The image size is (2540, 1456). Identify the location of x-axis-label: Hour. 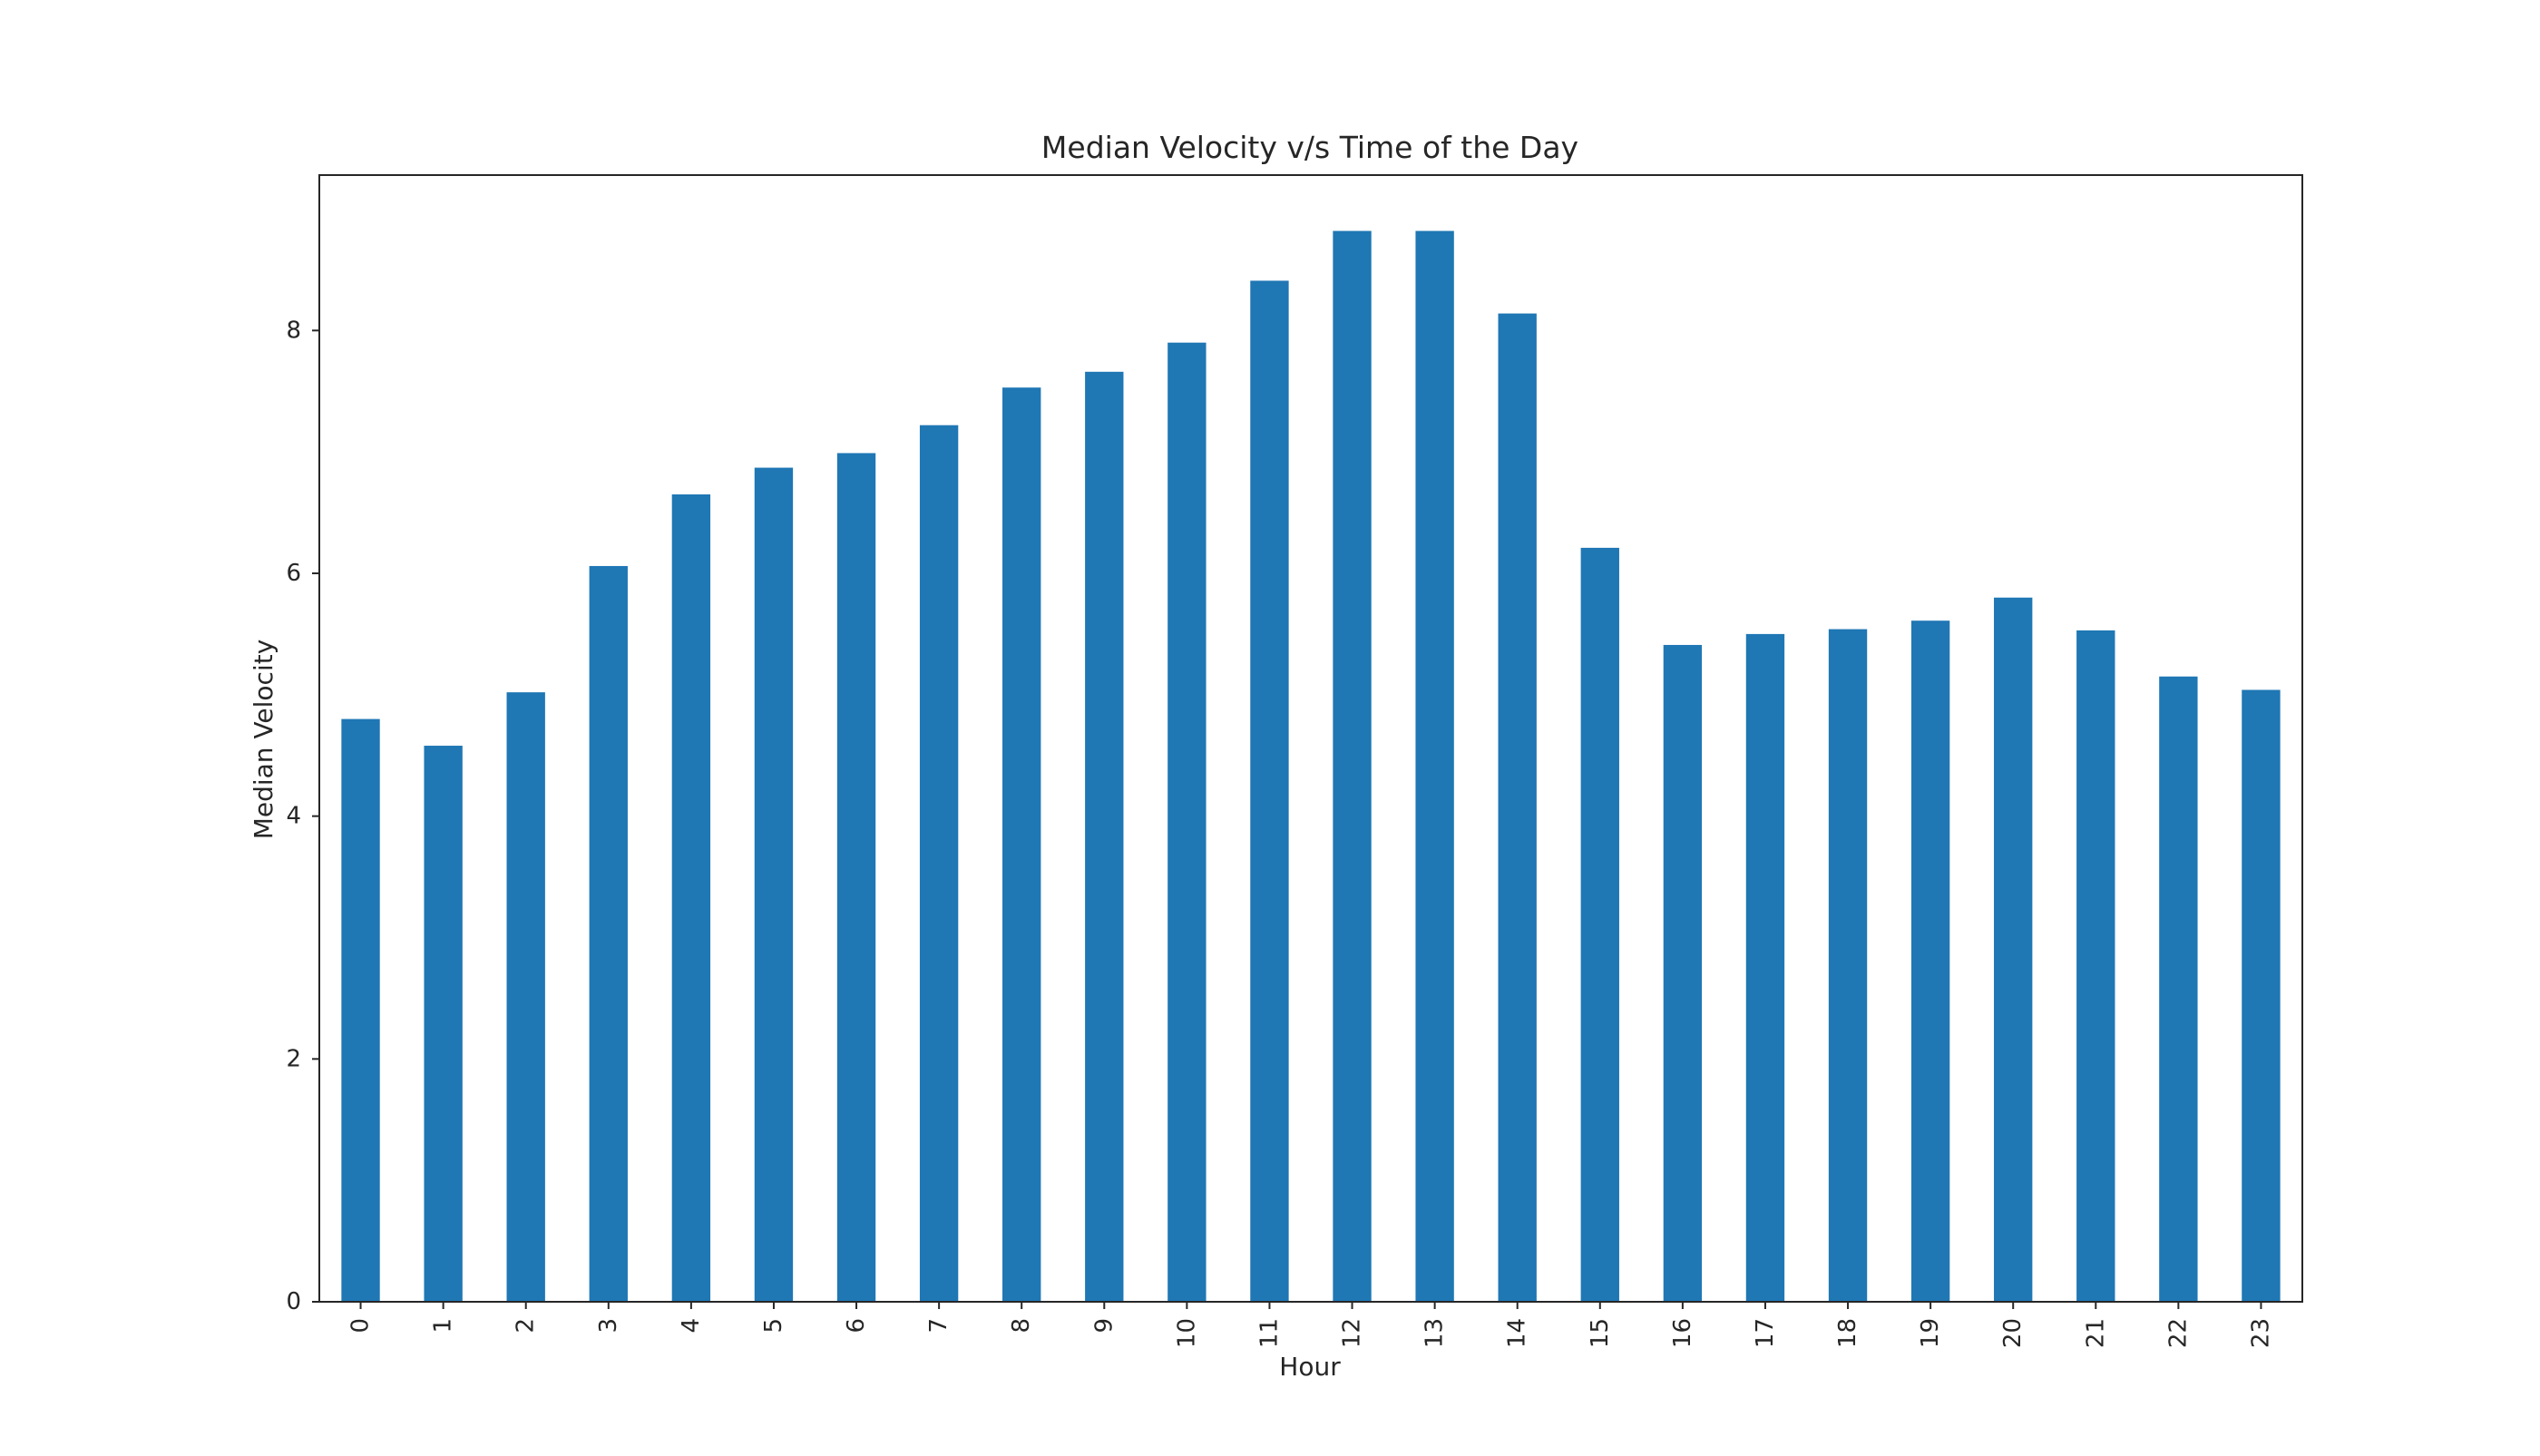
(1310, 1367).